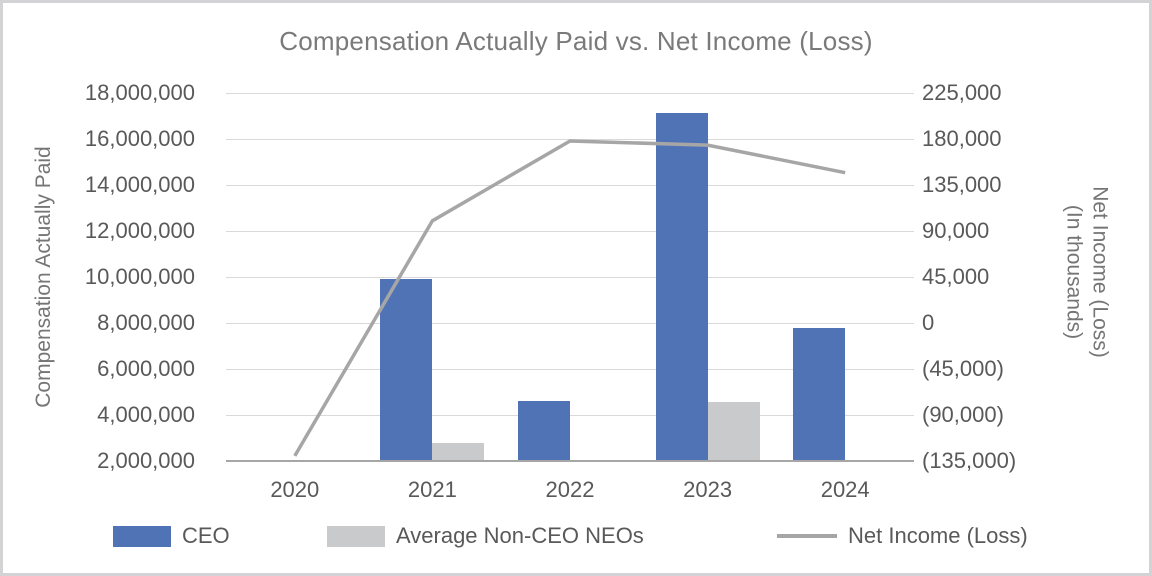 This screenshot has width=1152, height=576. Describe the element at coordinates (938, 535) in the screenshot. I see `legend-label-net-income: Net Income (Loss)` at that location.